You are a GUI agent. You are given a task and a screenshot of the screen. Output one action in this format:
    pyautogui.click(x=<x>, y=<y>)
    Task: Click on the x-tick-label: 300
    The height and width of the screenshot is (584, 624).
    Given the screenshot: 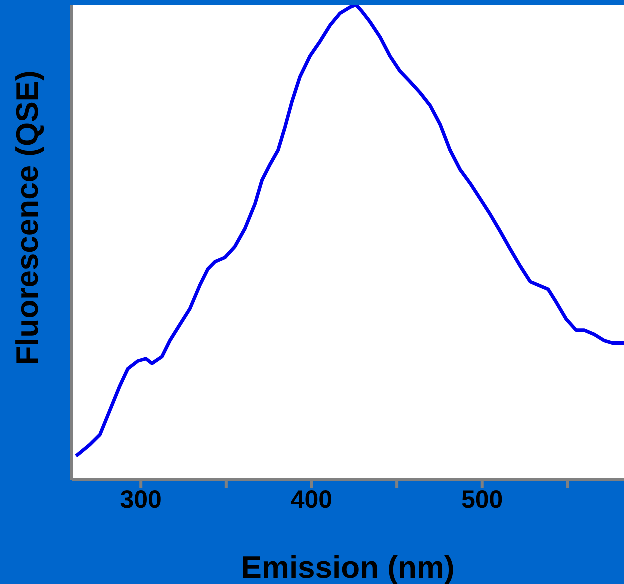 What is the action you would take?
    pyautogui.click(x=141, y=500)
    